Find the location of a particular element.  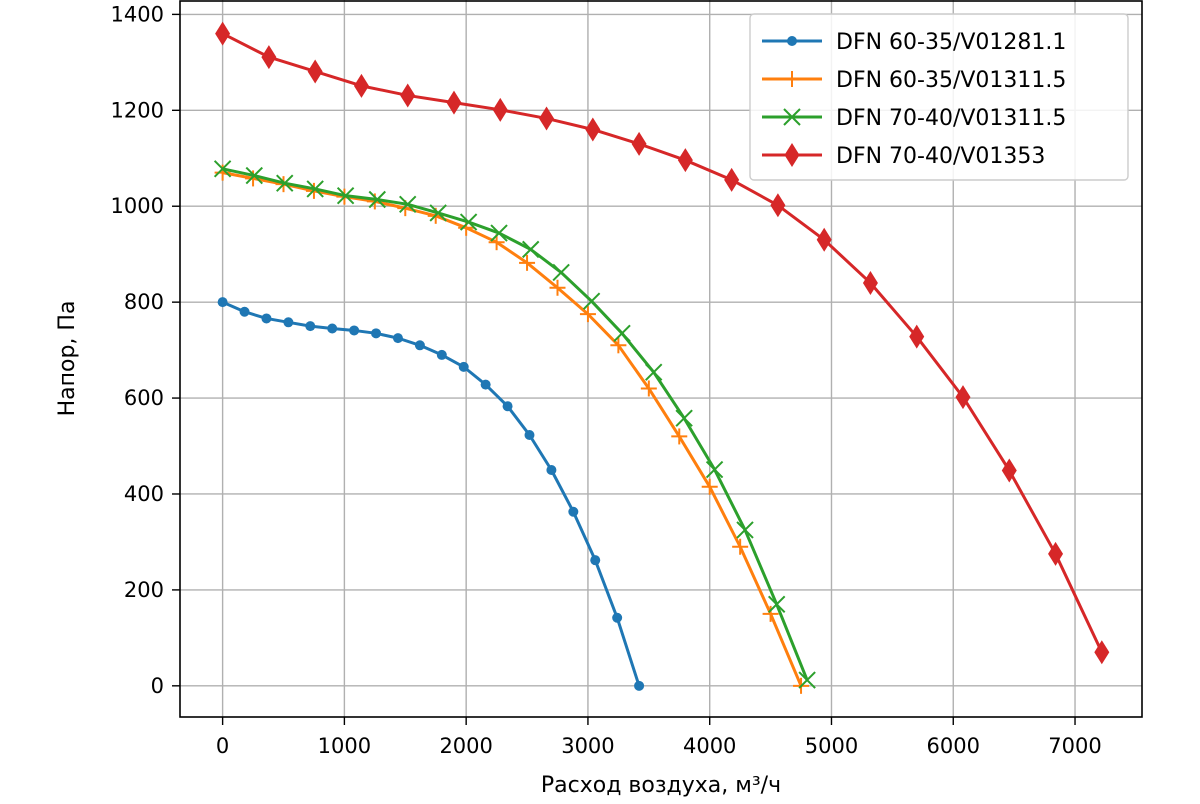

y-tick-label: 1200 is located at coordinates (137, 110).